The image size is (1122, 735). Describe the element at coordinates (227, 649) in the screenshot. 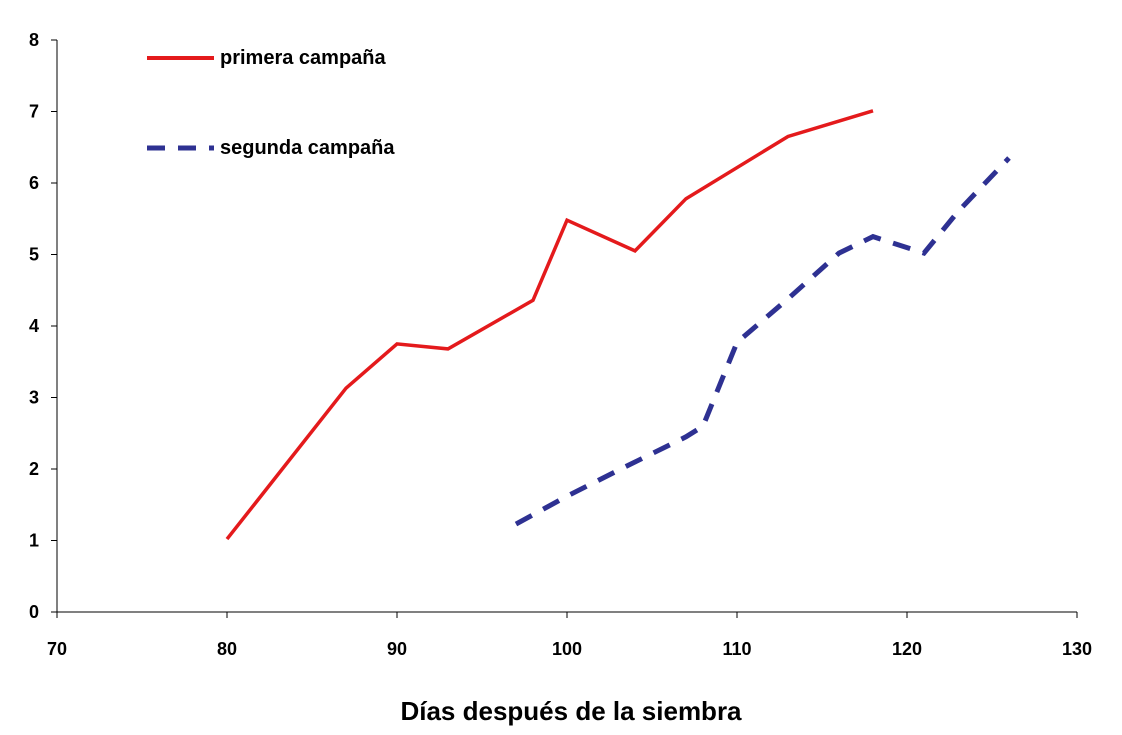

I see `x-tick-label: 80` at that location.